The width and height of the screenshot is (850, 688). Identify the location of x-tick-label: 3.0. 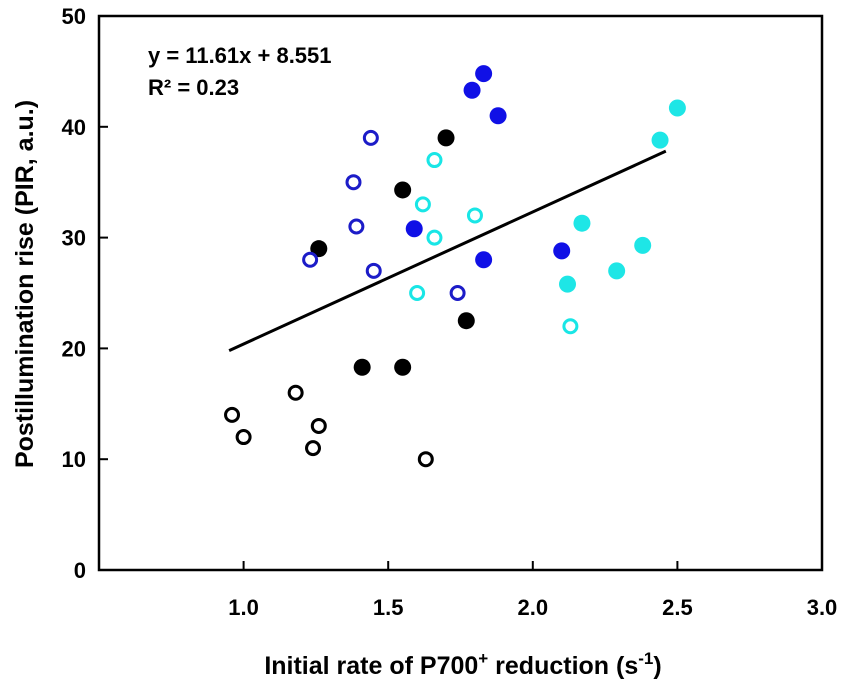
(822, 607).